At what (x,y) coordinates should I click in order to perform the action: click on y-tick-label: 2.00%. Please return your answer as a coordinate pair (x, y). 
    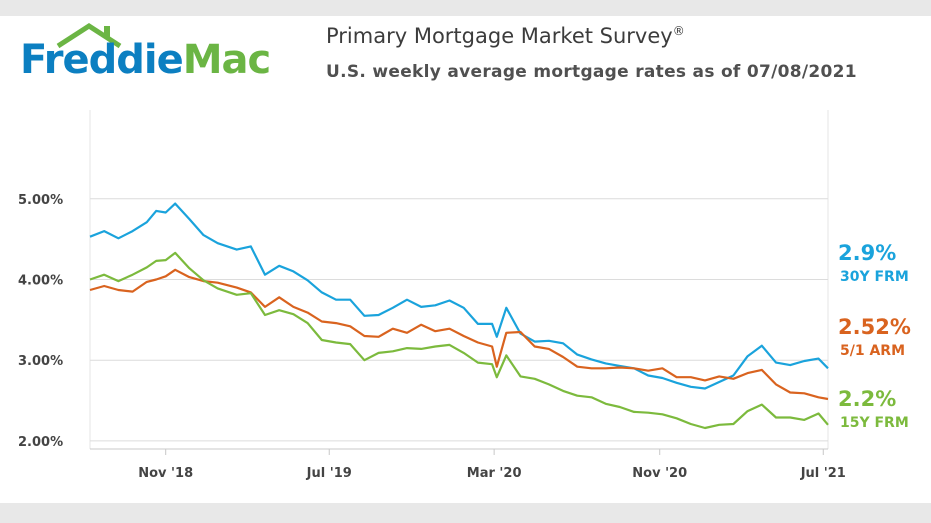
    Looking at the image, I should click on (40, 442).